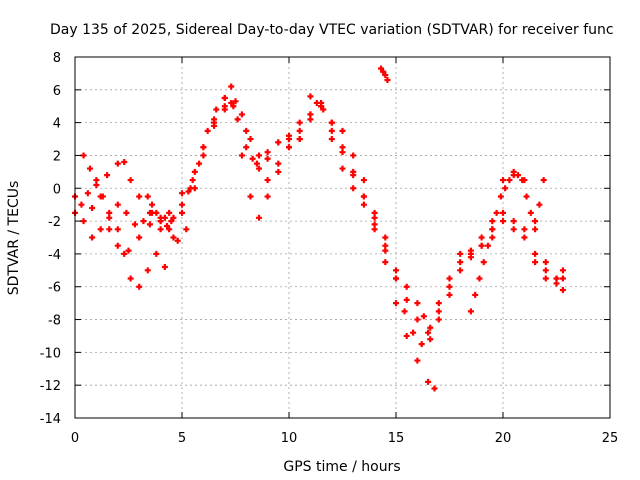 This screenshot has height=480, width=640. Describe the element at coordinates (50, 353) in the screenshot. I see `y-tick-label: -10` at that location.